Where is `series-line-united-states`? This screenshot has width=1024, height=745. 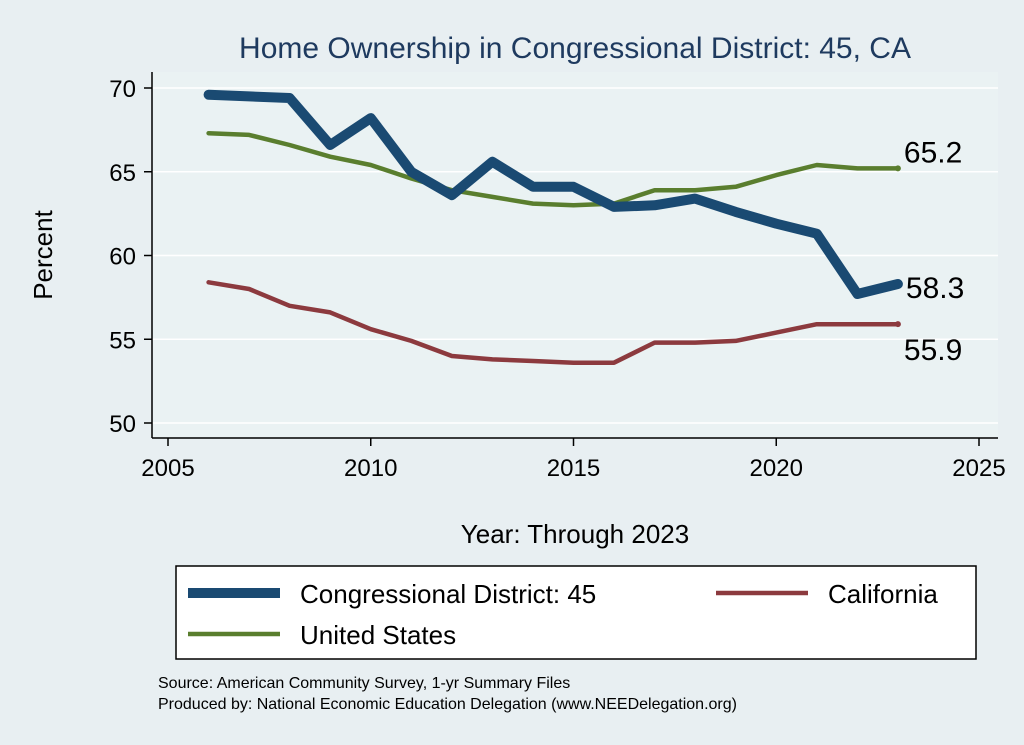
series-line-united-states is located at coordinates (553, 169).